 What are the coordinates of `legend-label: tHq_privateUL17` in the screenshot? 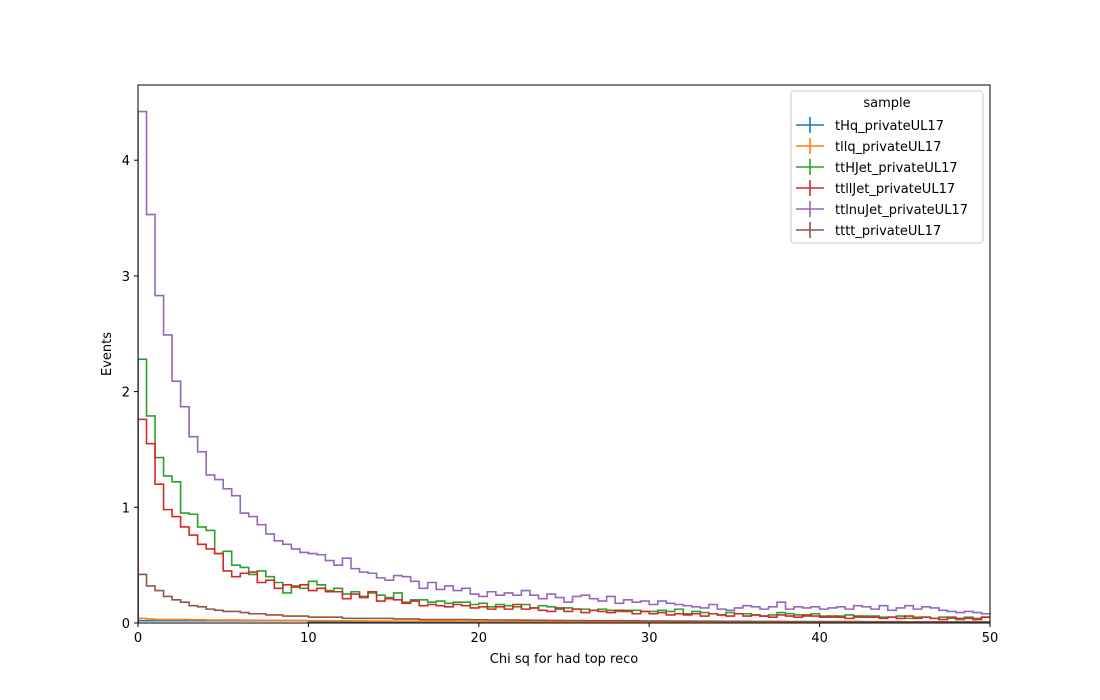 It's located at (889, 126).